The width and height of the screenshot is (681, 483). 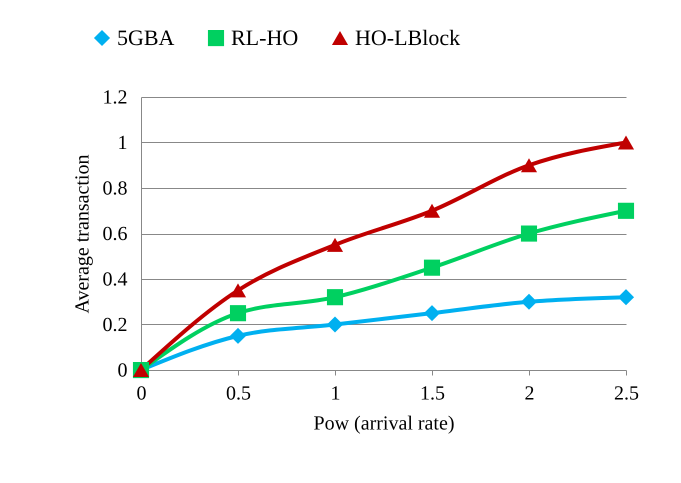 I want to click on y-tick-label: 0.8, so click(x=115, y=189).